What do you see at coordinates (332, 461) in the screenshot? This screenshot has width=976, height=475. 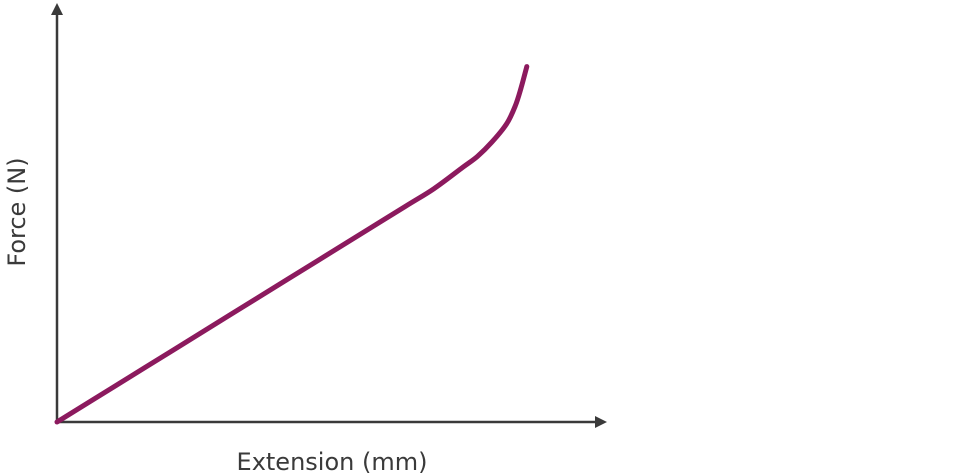 I see `x-axis-label: Extension (mm)` at bounding box center [332, 461].